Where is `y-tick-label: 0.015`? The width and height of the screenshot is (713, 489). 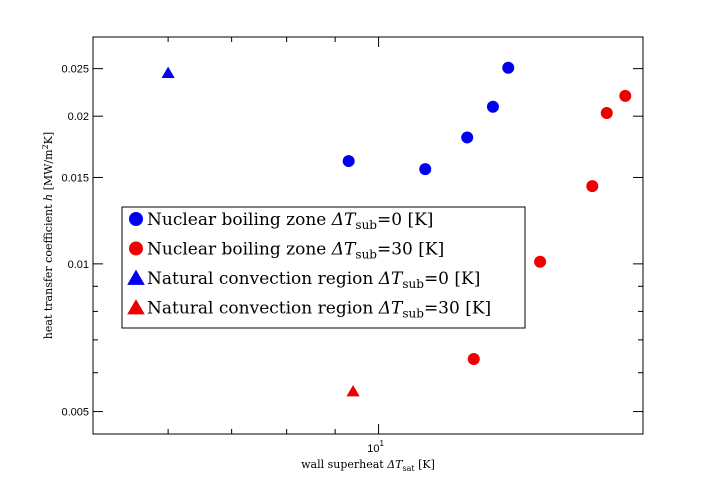
y-tick-label: 0.015 is located at coordinates (75, 178).